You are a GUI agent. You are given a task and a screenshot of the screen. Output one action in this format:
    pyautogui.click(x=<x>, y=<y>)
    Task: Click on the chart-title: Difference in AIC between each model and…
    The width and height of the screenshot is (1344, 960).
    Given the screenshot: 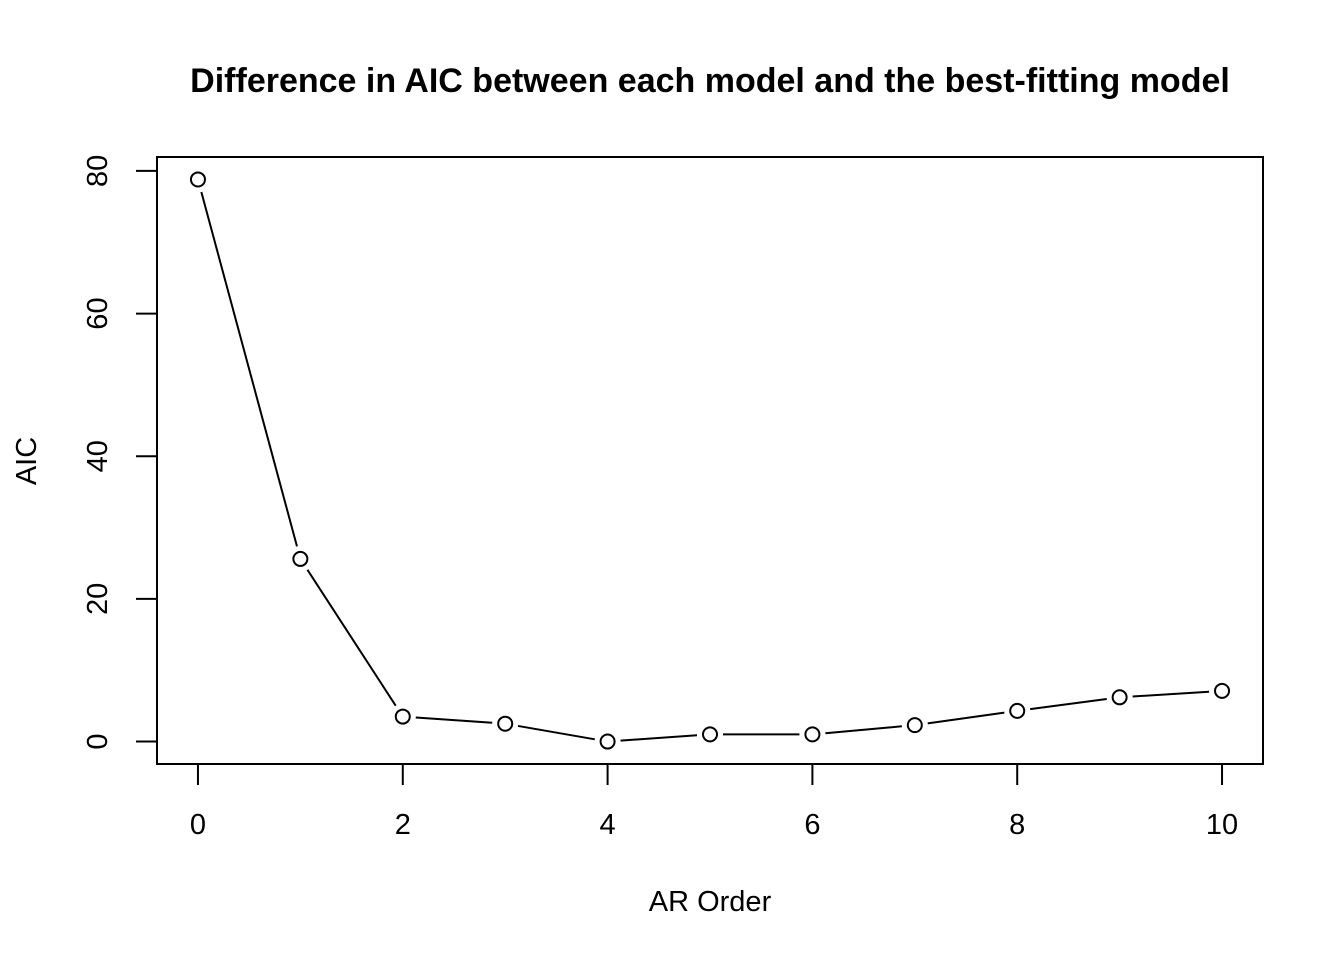 What is the action you would take?
    pyautogui.click(x=710, y=81)
    